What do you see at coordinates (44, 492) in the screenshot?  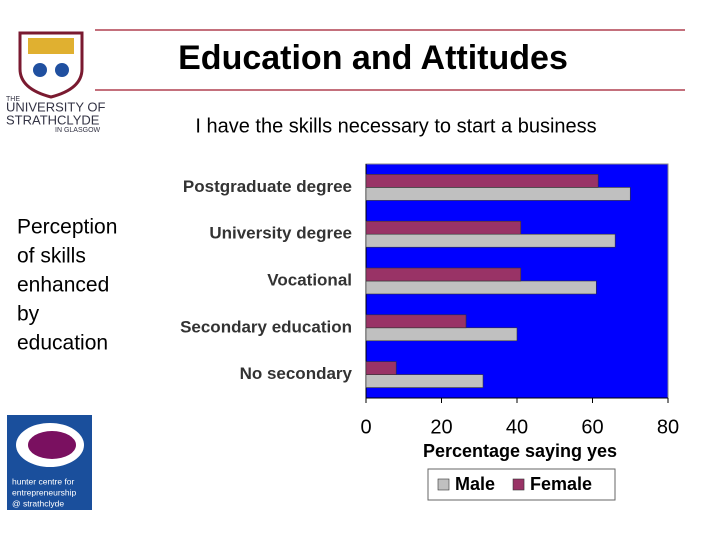 I see `logo-text: entrepreneurship` at bounding box center [44, 492].